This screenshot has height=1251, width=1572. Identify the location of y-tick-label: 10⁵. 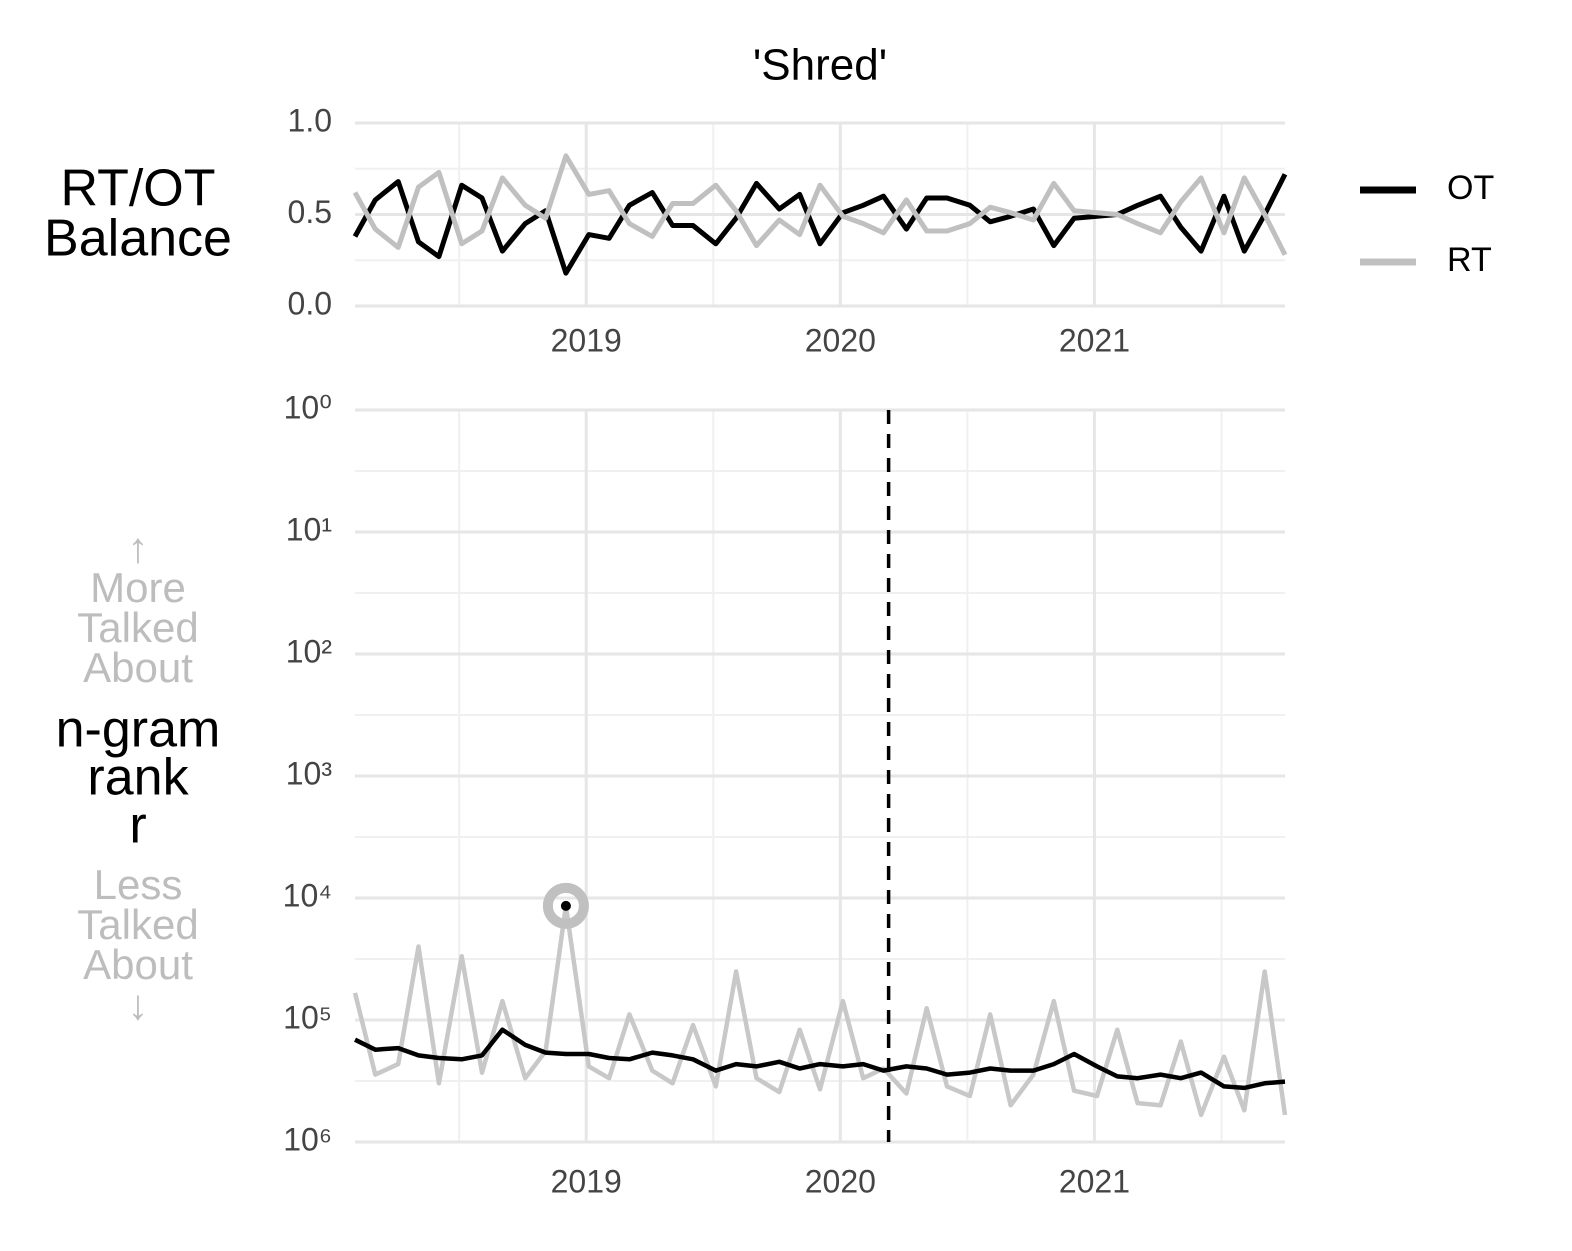
(307, 1017).